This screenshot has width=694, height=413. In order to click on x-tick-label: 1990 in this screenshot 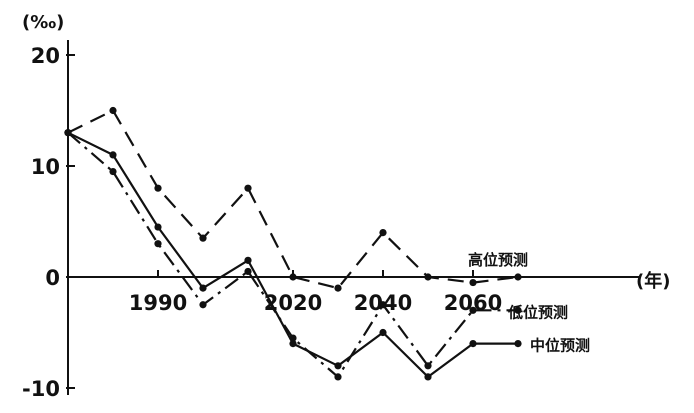, I will do `click(158, 303)`.